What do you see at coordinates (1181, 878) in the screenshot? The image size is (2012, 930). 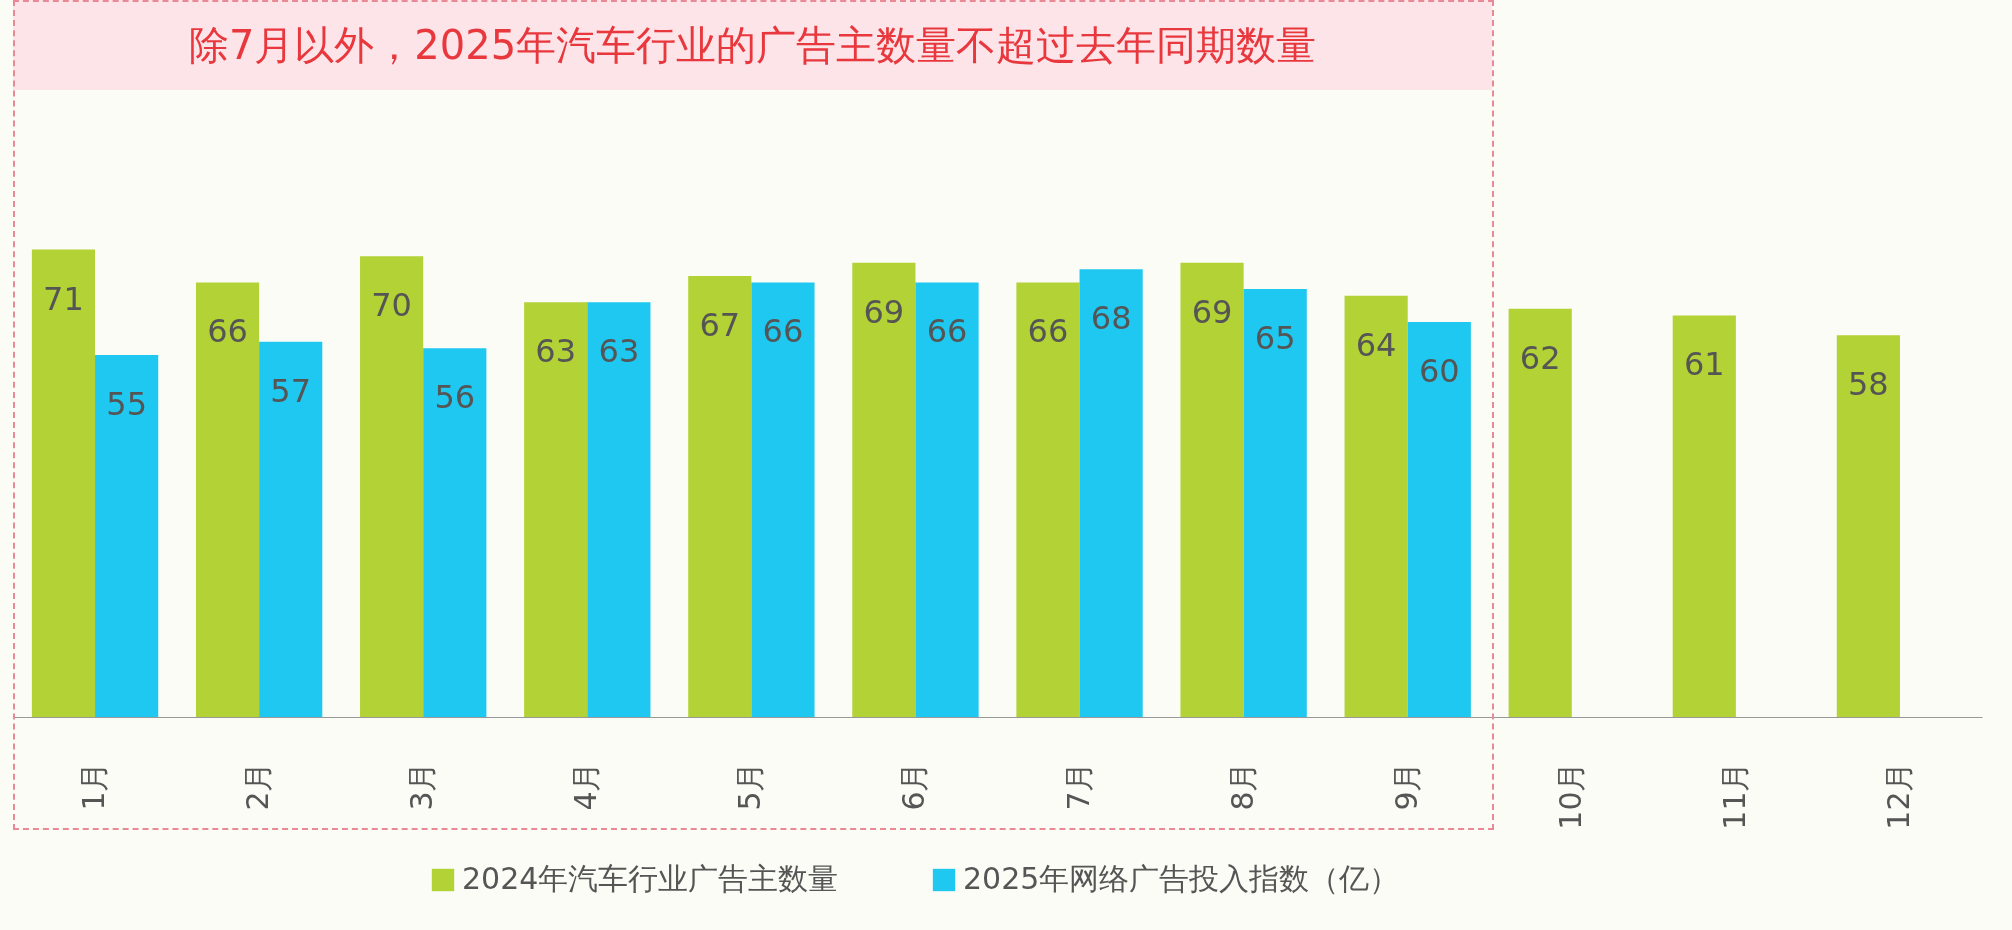 I see `legend-label: 2025年网络广告投入指数（亿）` at bounding box center [1181, 878].